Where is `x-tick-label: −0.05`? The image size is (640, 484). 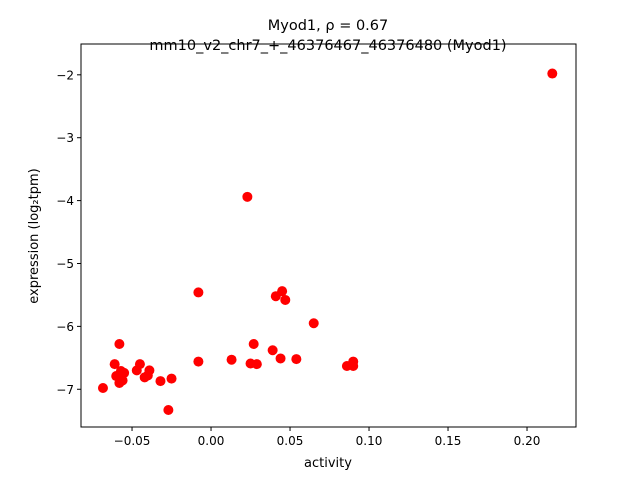
x-tick-label: −0.05 is located at coordinates (132, 441).